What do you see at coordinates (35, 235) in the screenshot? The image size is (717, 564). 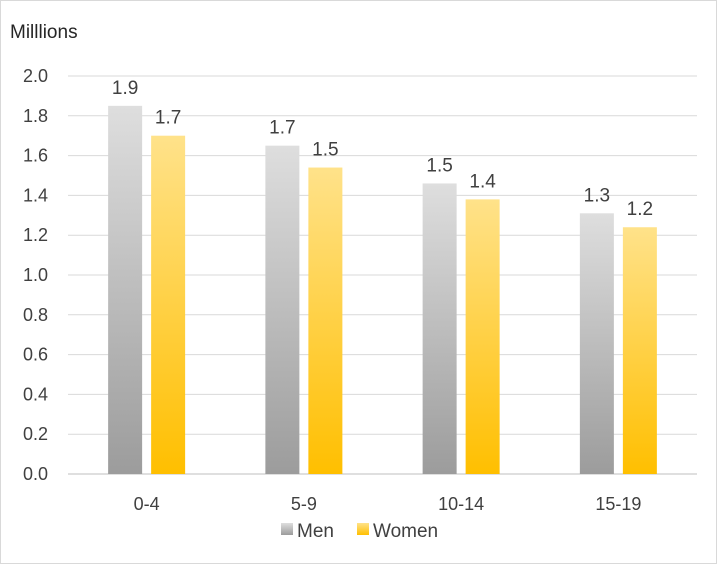 I see `y-tick-label: 1.2` at bounding box center [35, 235].